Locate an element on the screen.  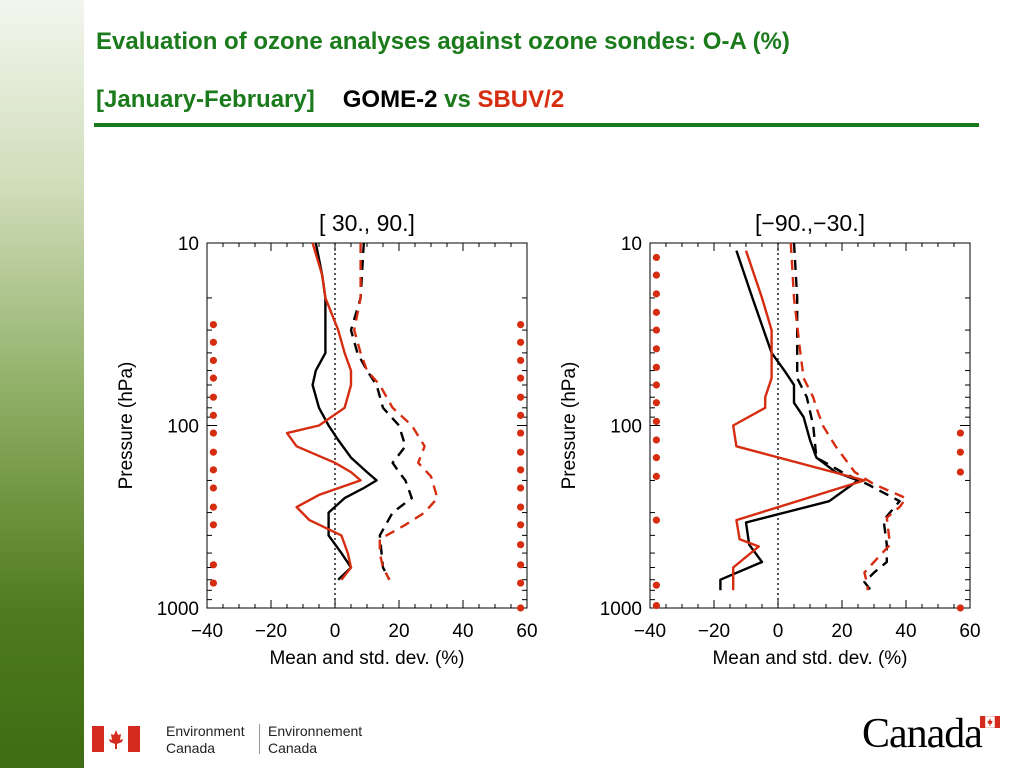
wordmark-flag-icon is located at coordinates (990, 722).